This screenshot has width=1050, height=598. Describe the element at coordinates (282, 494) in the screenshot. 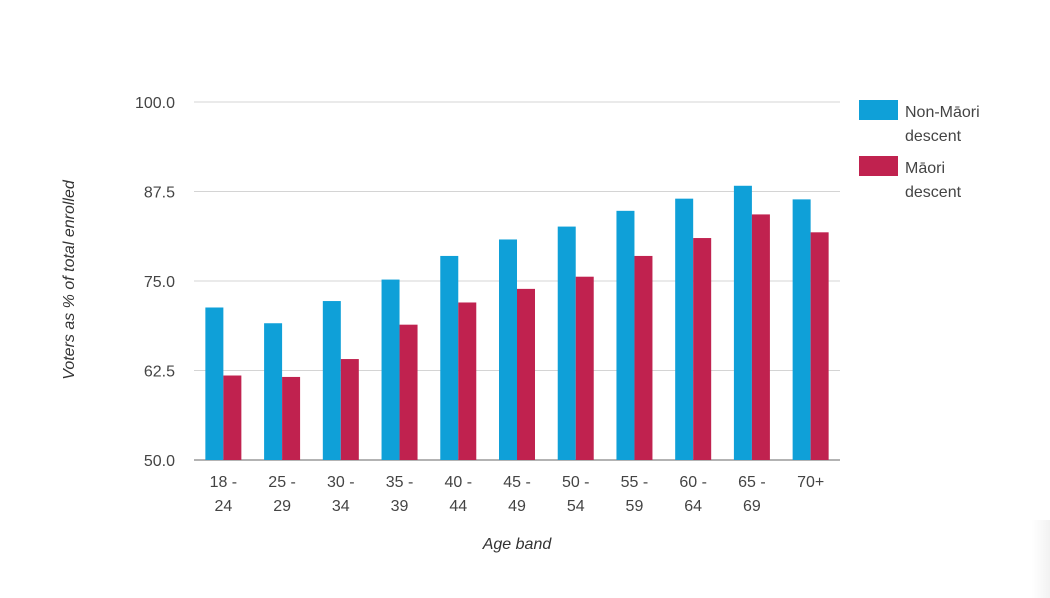

I see `x-tick-label: 25 -29` at that location.